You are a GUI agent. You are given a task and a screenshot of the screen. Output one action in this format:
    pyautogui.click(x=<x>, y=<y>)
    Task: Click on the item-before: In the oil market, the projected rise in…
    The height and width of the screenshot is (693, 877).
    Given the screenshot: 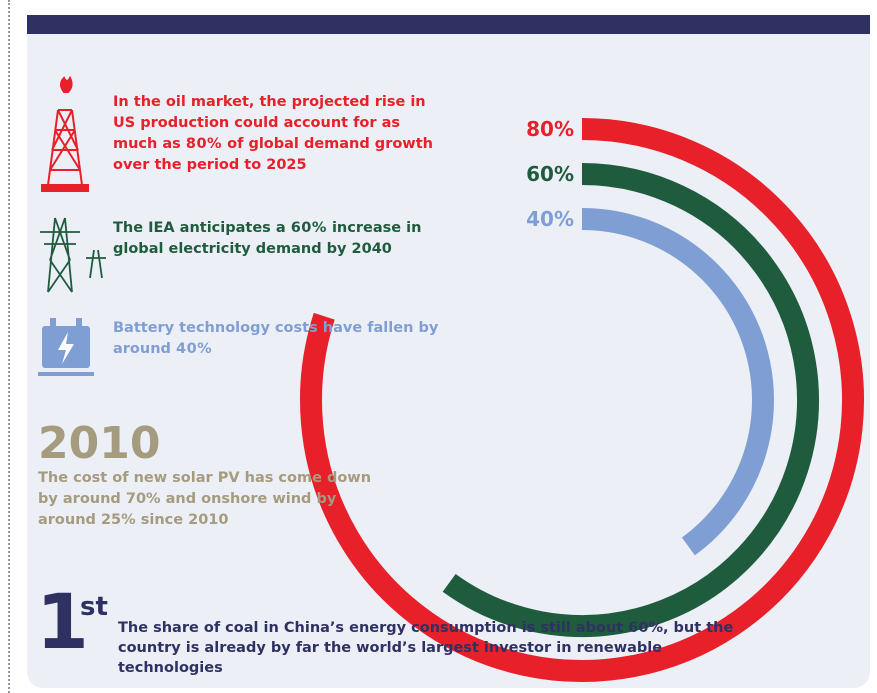 What is the action you would take?
    pyautogui.click(x=269, y=123)
    